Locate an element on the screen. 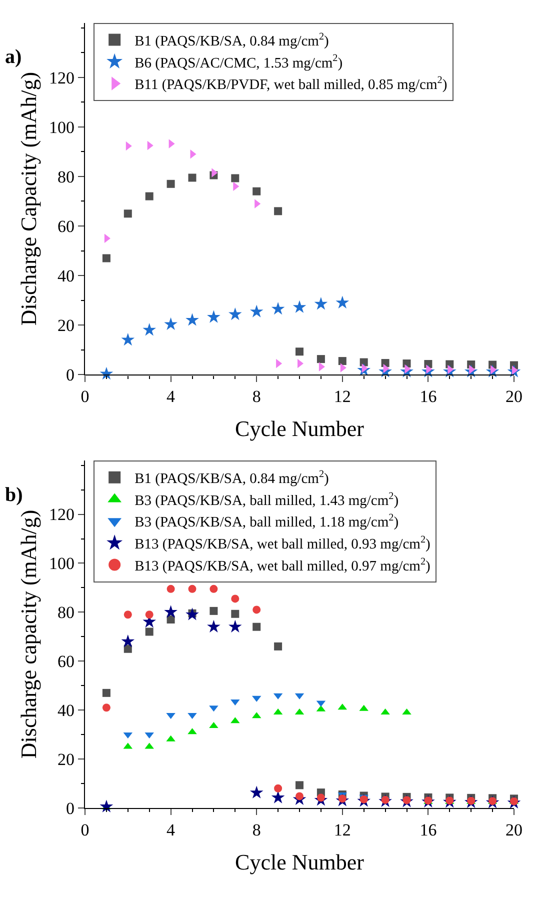 The height and width of the screenshot is (913, 534). text: b) is located at coordinates (14, 495).